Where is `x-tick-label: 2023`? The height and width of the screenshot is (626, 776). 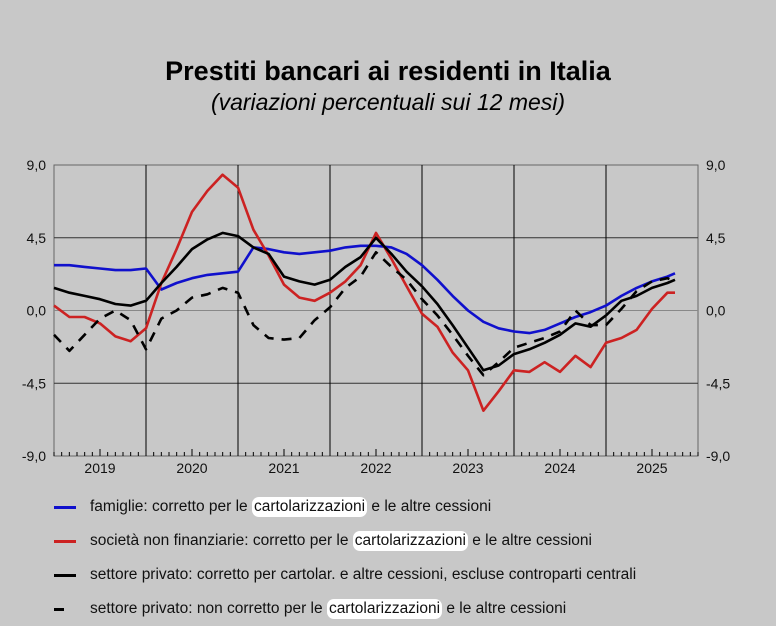 x-tick-label: 2023 is located at coordinates (467, 468).